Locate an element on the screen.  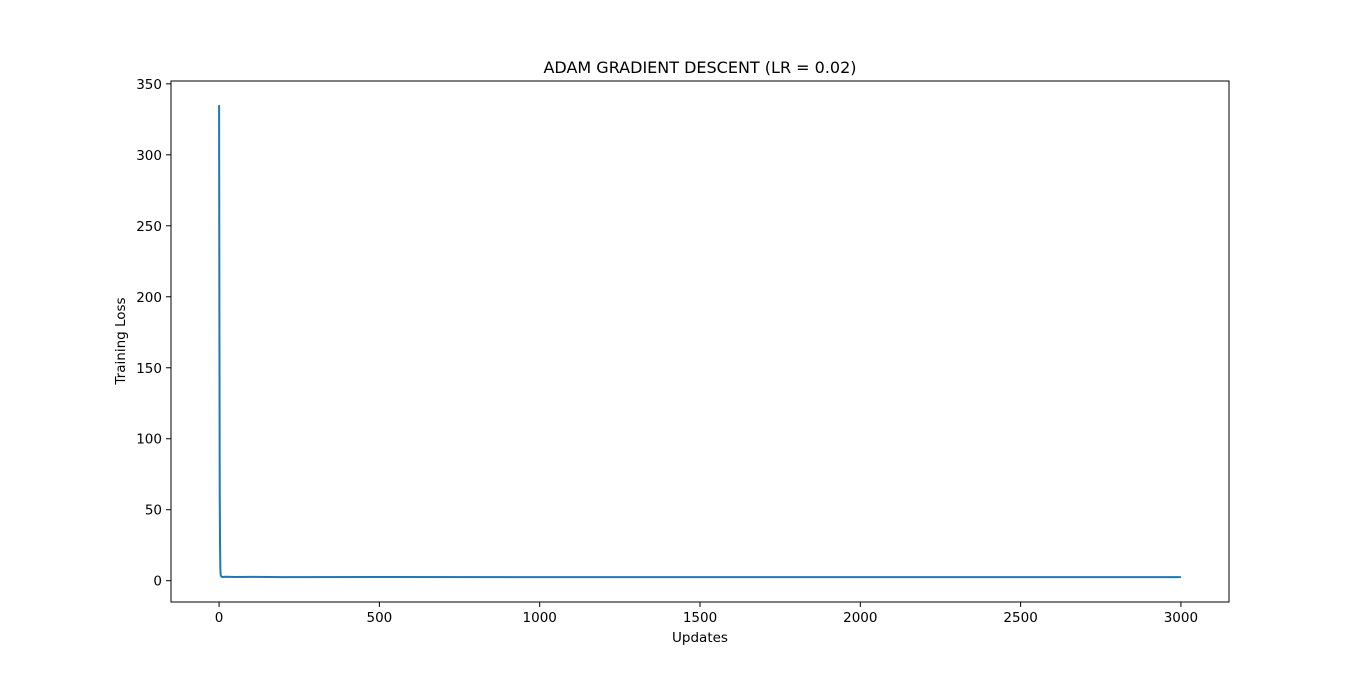
y-tick-label: 200 is located at coordinates (149, 298).